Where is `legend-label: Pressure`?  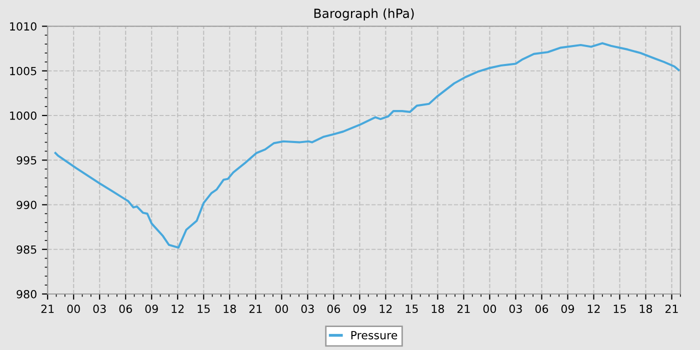
legend-label: Pressure is located at coordinates (374, 335).